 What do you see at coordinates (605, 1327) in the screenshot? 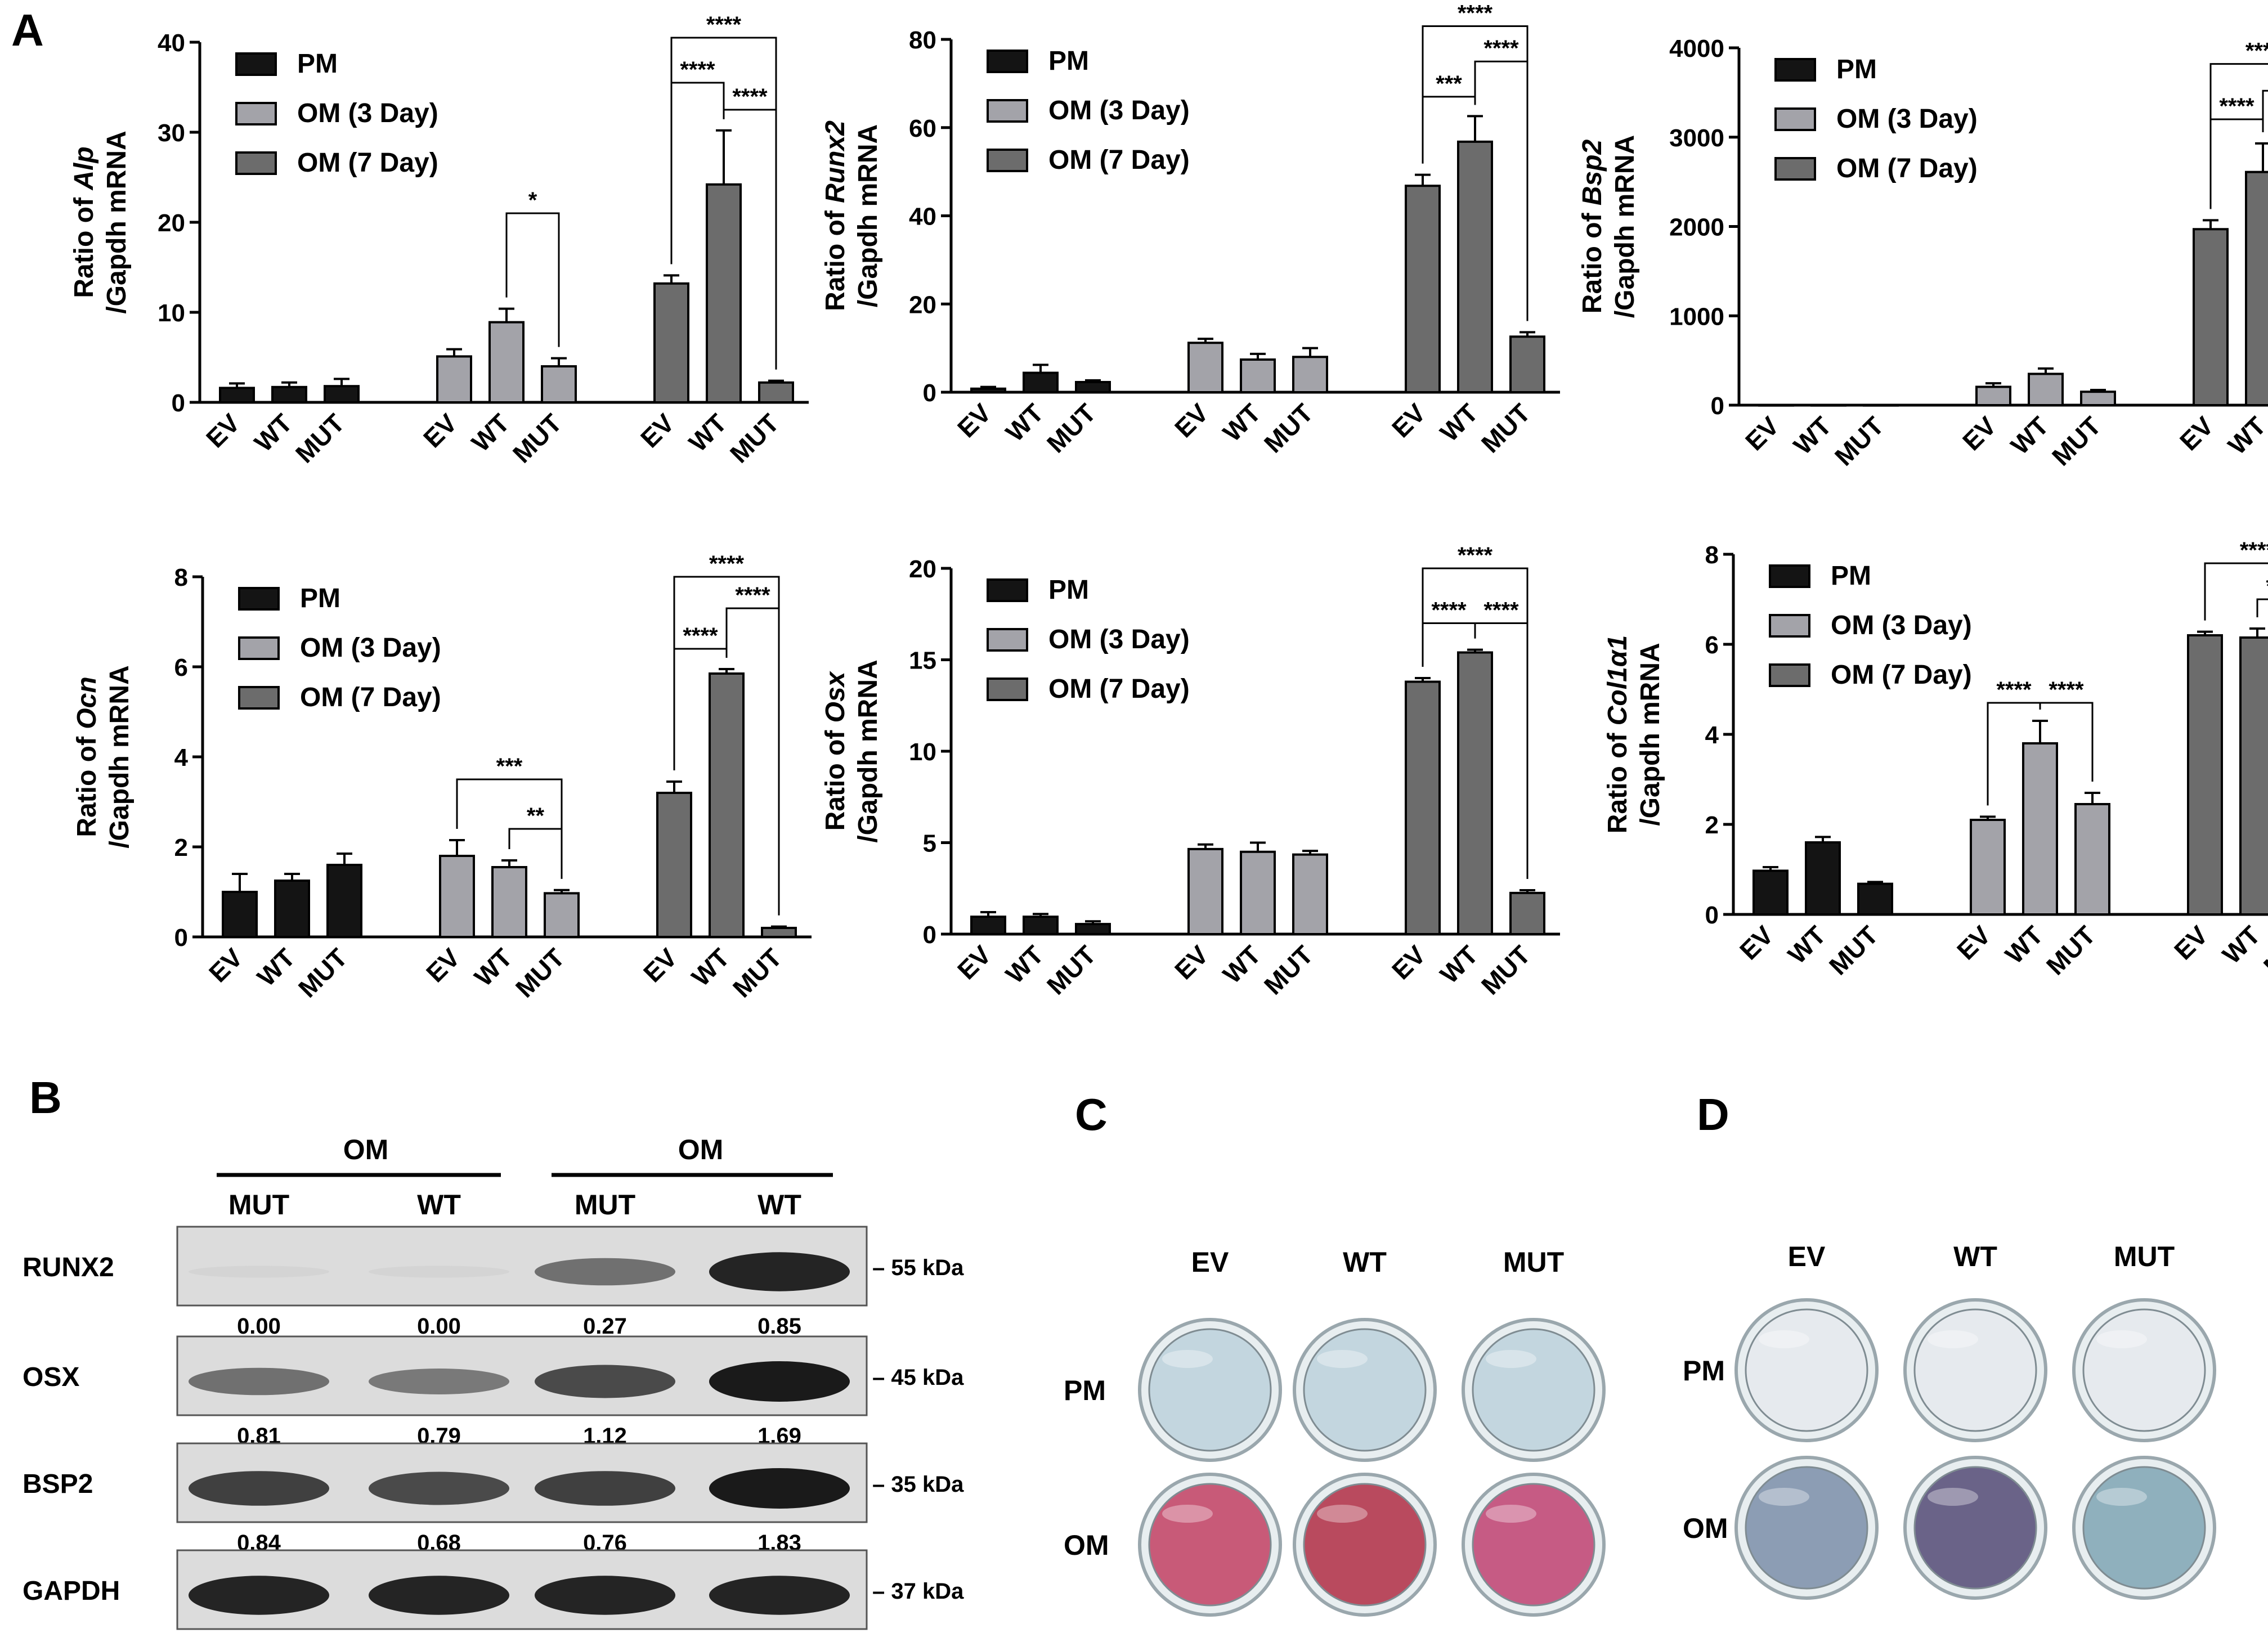
I see `blot-quant-label: 0.27` at bounding box center [605, 1327].